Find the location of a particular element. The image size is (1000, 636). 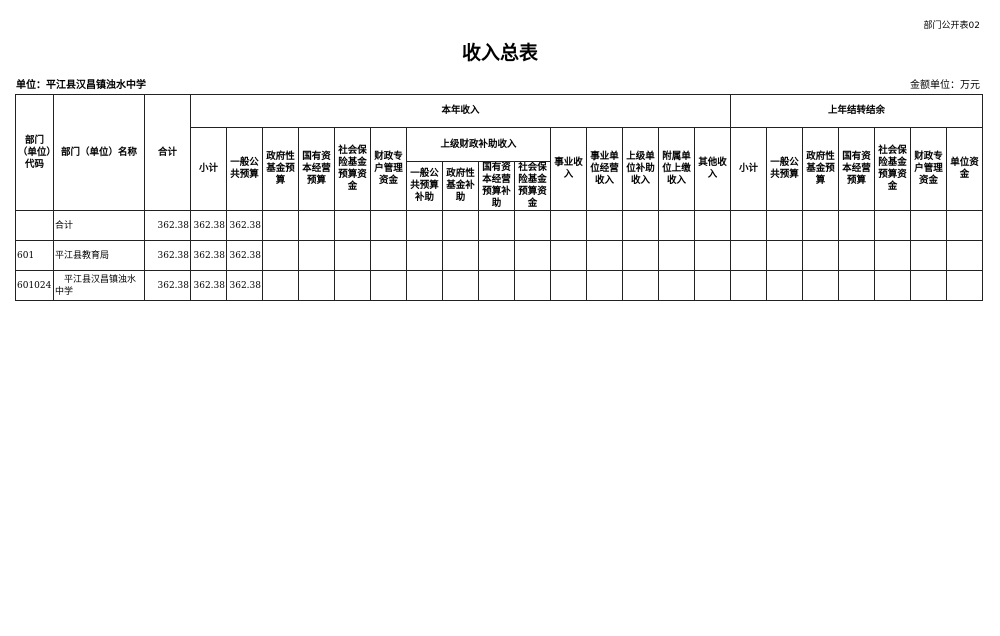

form-number: 部门公开表02 is located at coordinates (951, 26).